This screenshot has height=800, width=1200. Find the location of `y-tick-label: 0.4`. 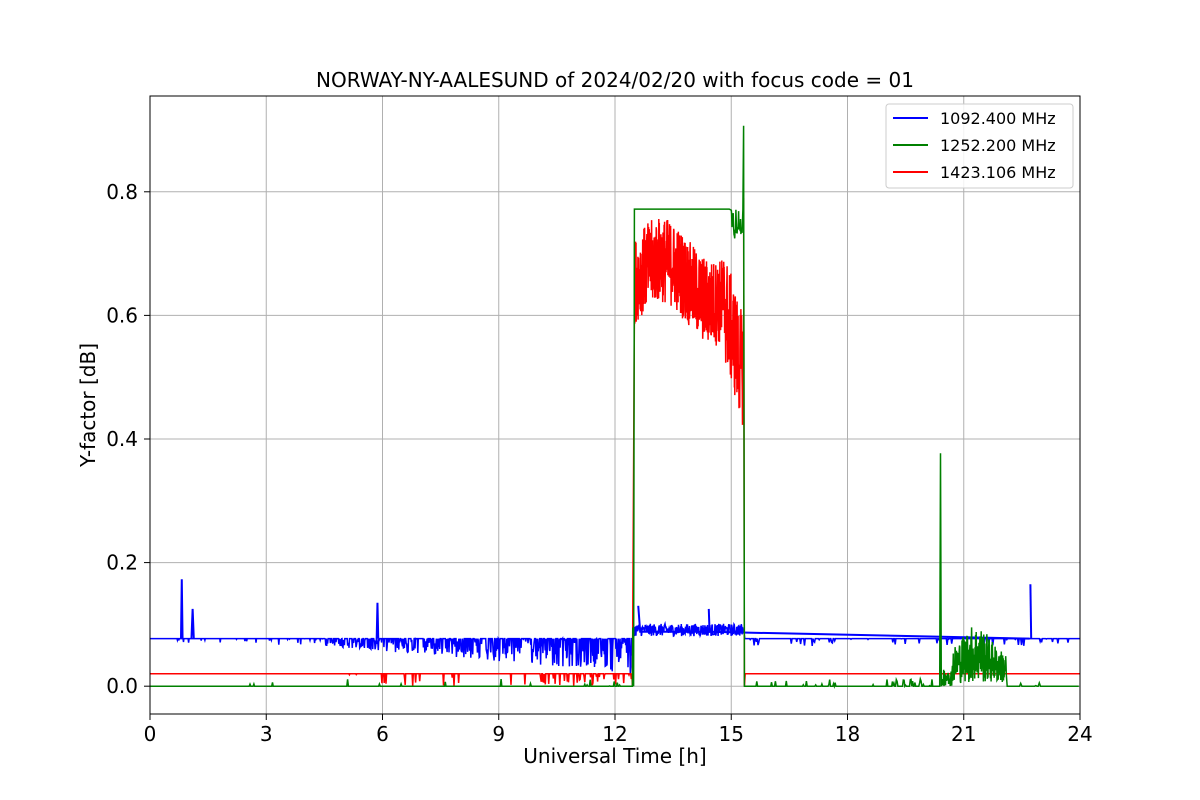

y-tick-label: 0.4 is located at coordinates (122, 439).